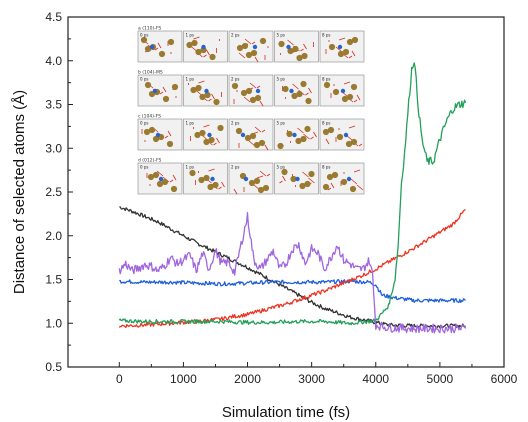 The height and width of the screenshot is (422, 528). Describe the element at coordinates (53, 61) in the screenshot. I see `y-tick-label: 4.0` at that location.